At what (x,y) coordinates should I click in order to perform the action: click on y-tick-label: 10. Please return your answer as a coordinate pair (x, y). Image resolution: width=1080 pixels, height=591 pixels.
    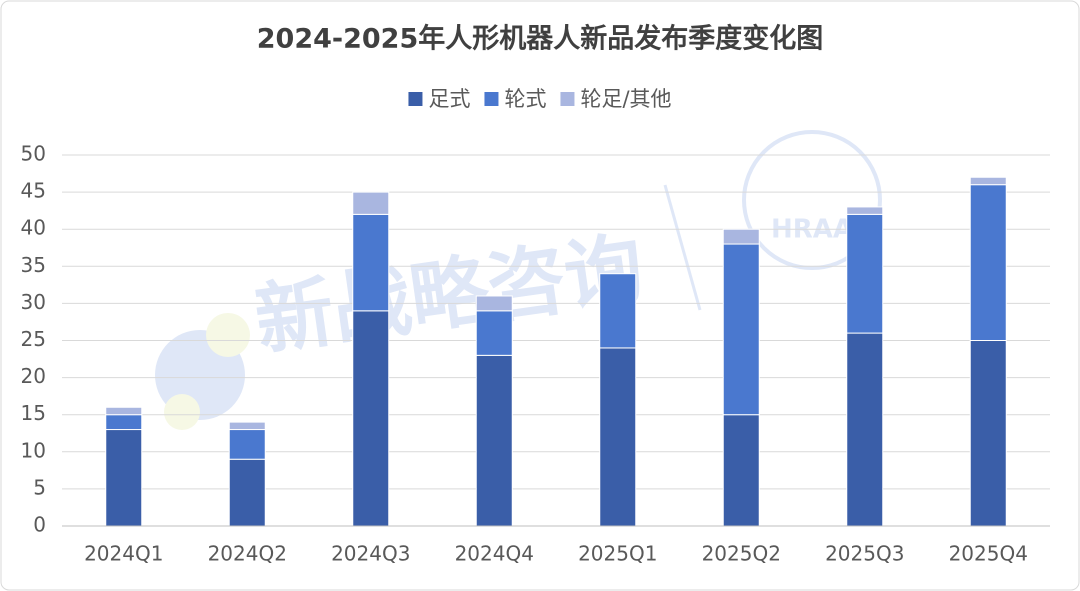
    Looking at the image, I should click on (33, 450).